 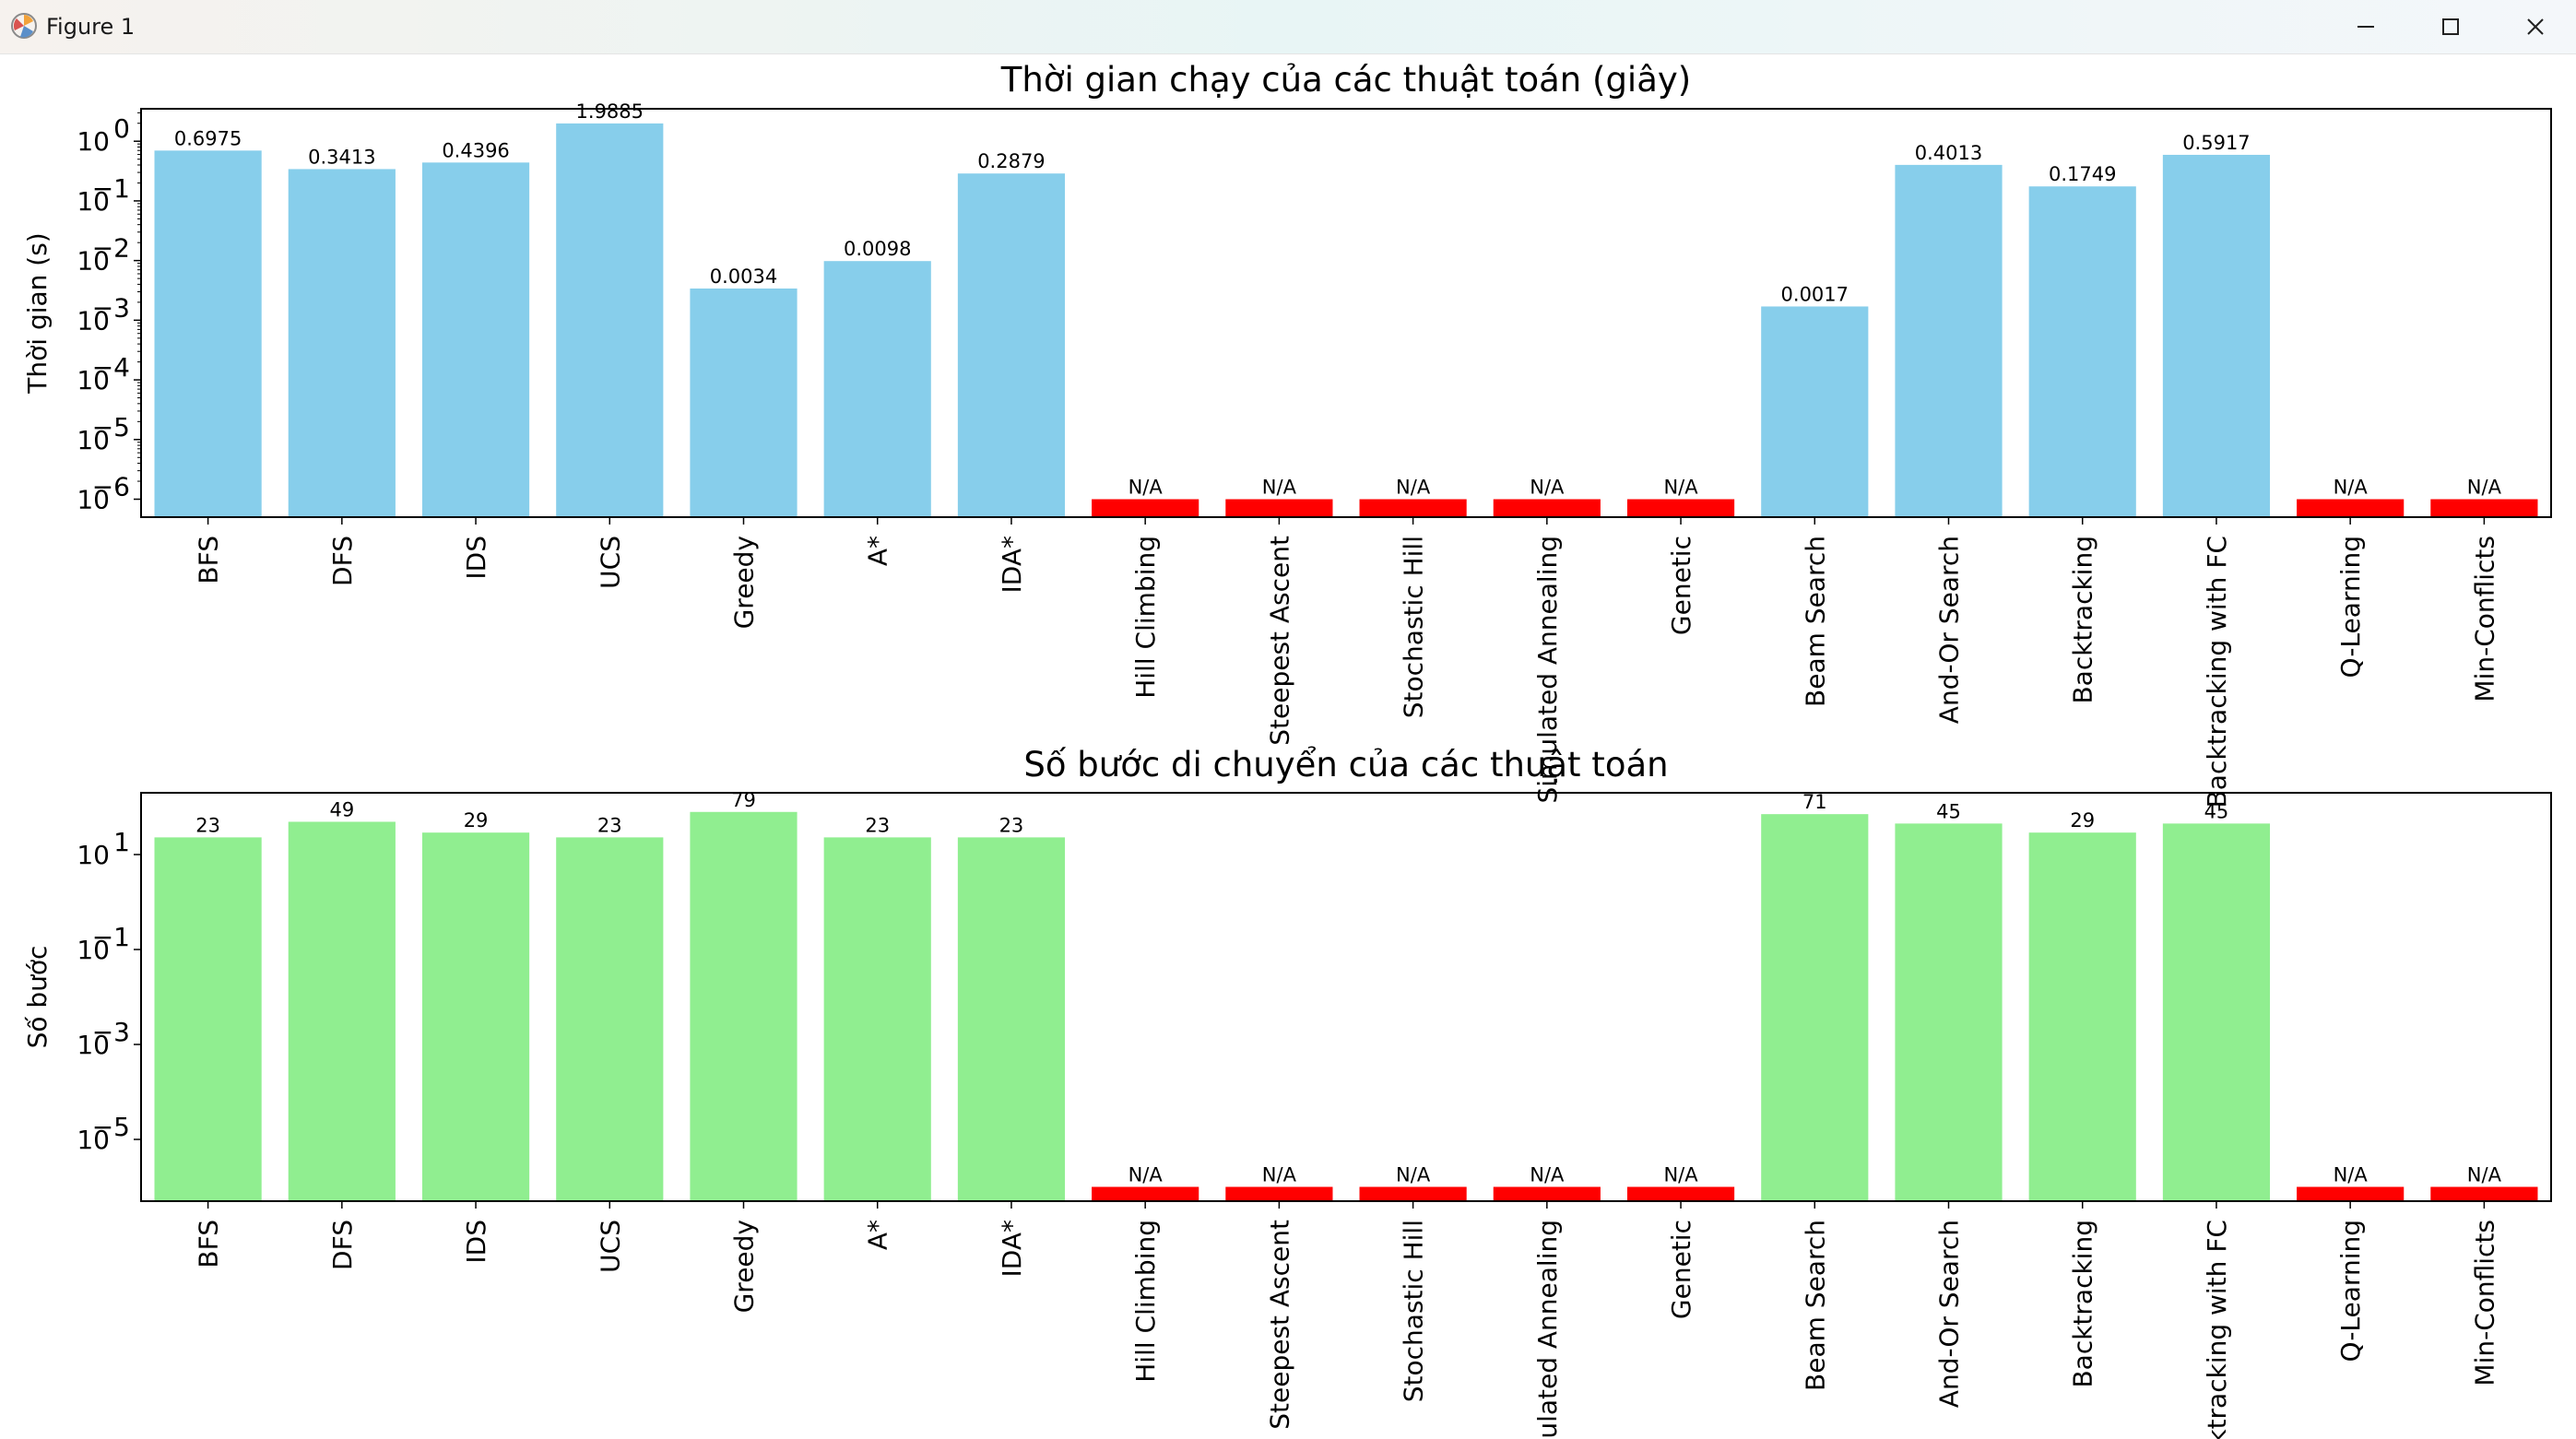 I want to click on minimize-icon, so click(x=2365, y=27).